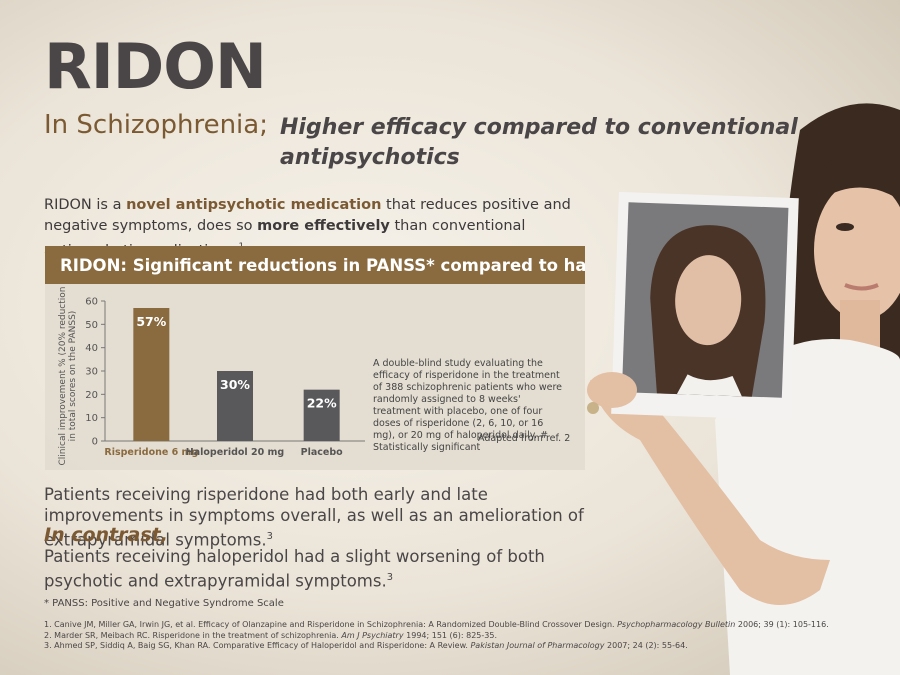 Image resolution: width=900 pixels, height=675 pixels. Describe the element at coordinates (91, 302) in the screenshot. I see `y-tick-label: 60` at that location.